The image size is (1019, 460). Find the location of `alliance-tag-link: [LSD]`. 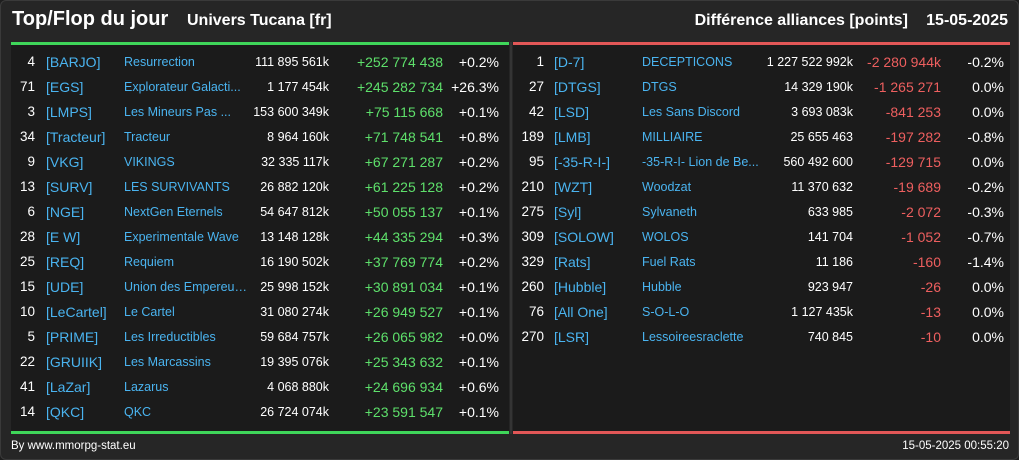

alliance-tag-link: [LSD] is located at coordinates (572, 112).